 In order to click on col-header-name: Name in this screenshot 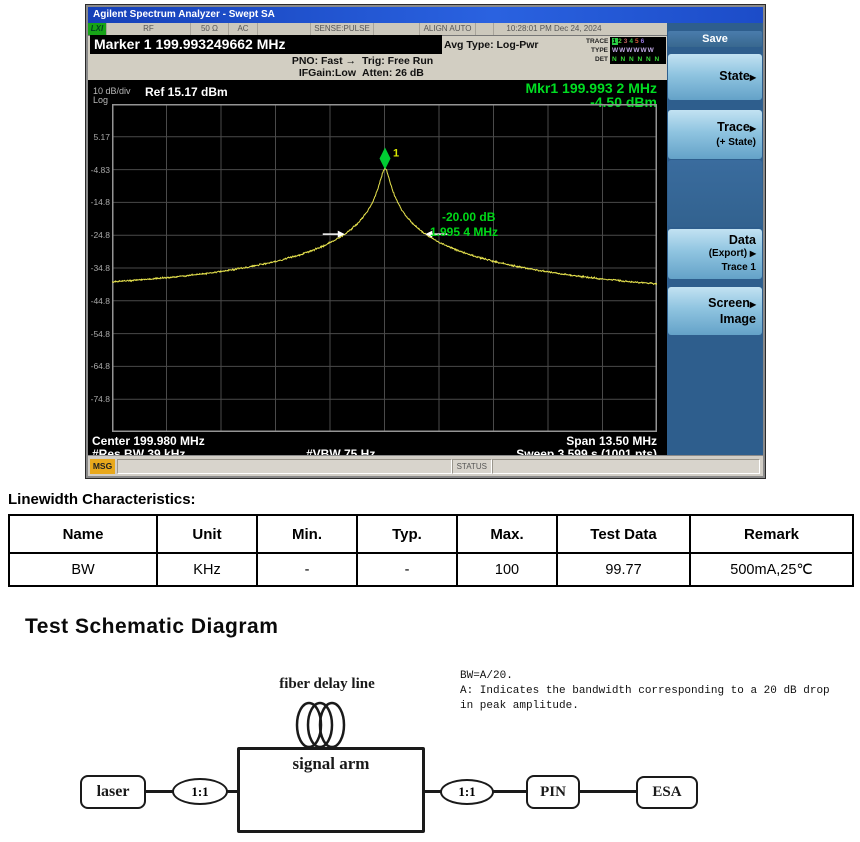, I will do `click(83, 534)`.